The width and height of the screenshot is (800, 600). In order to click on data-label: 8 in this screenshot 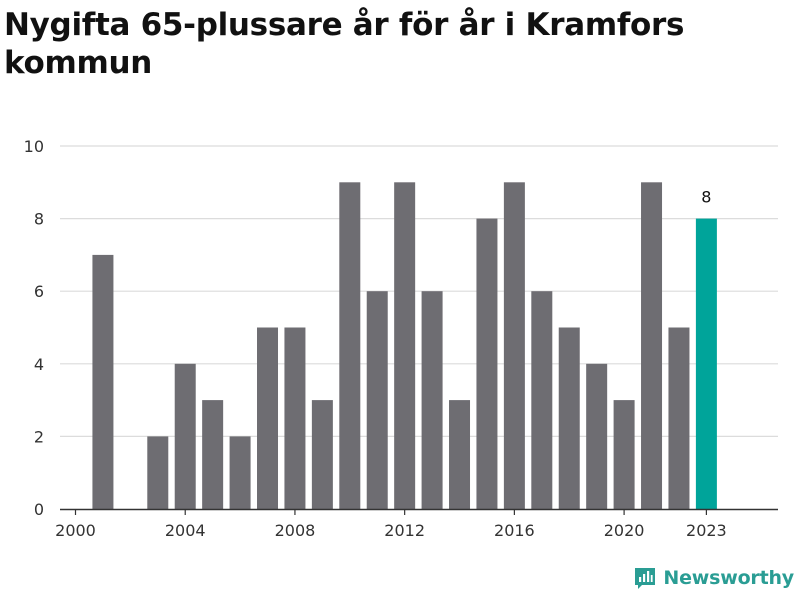, I will do `click(706, 197)`.